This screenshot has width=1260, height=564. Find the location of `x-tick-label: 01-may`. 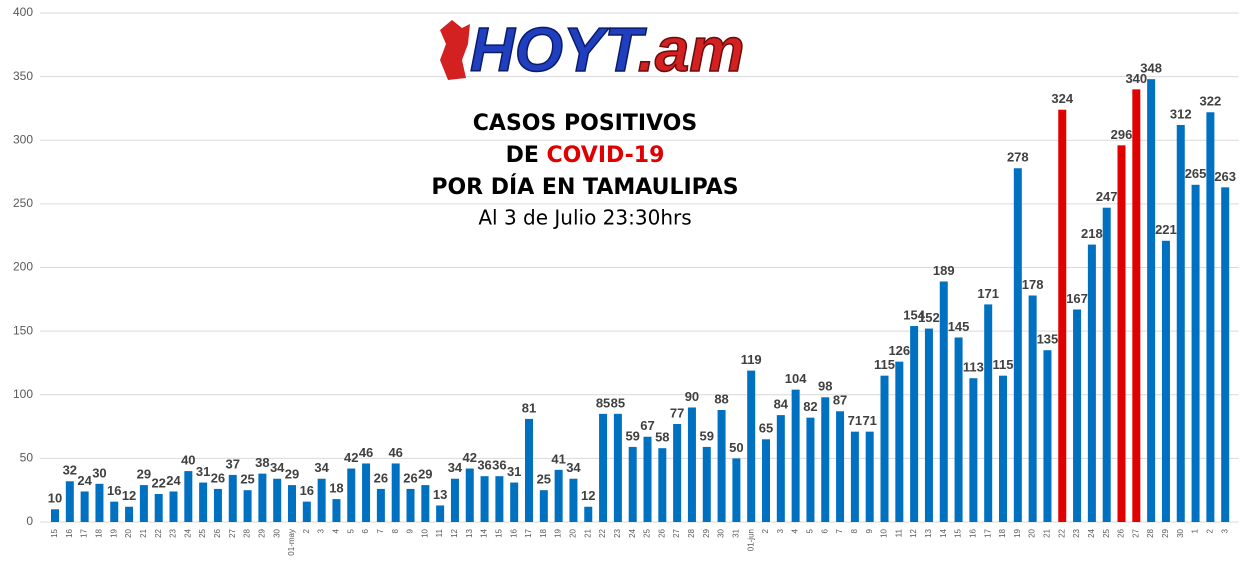

x-tick-label: 01-may is located at coordinates (291, 542).